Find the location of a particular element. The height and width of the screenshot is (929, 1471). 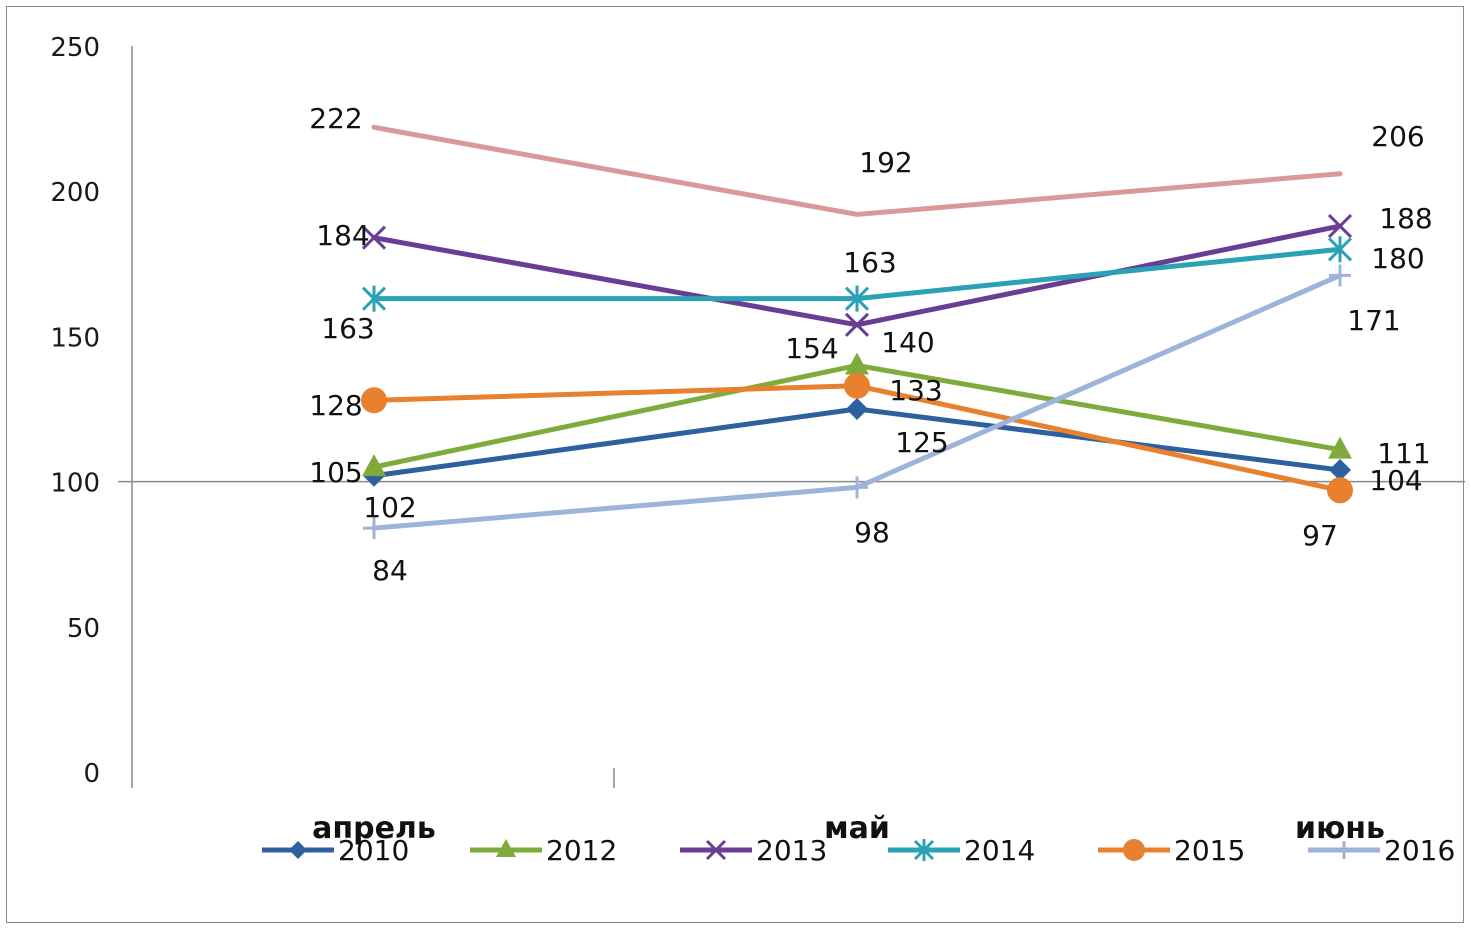

legend-item: 2015 is located at coordinates (1171, 850).